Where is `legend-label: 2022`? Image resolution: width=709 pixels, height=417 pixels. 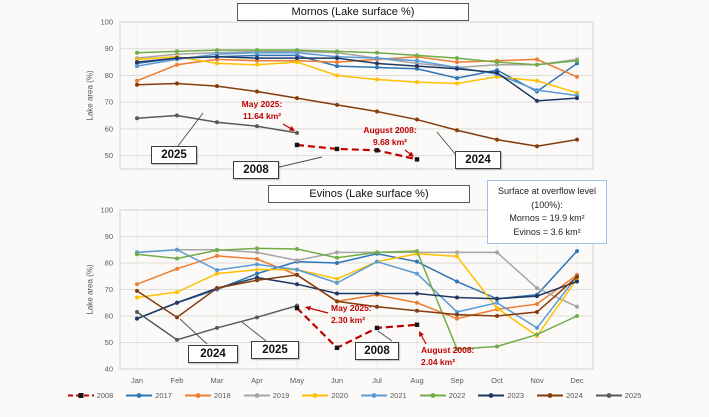
legend-label: 2022 is located at coordinates (457, 395).